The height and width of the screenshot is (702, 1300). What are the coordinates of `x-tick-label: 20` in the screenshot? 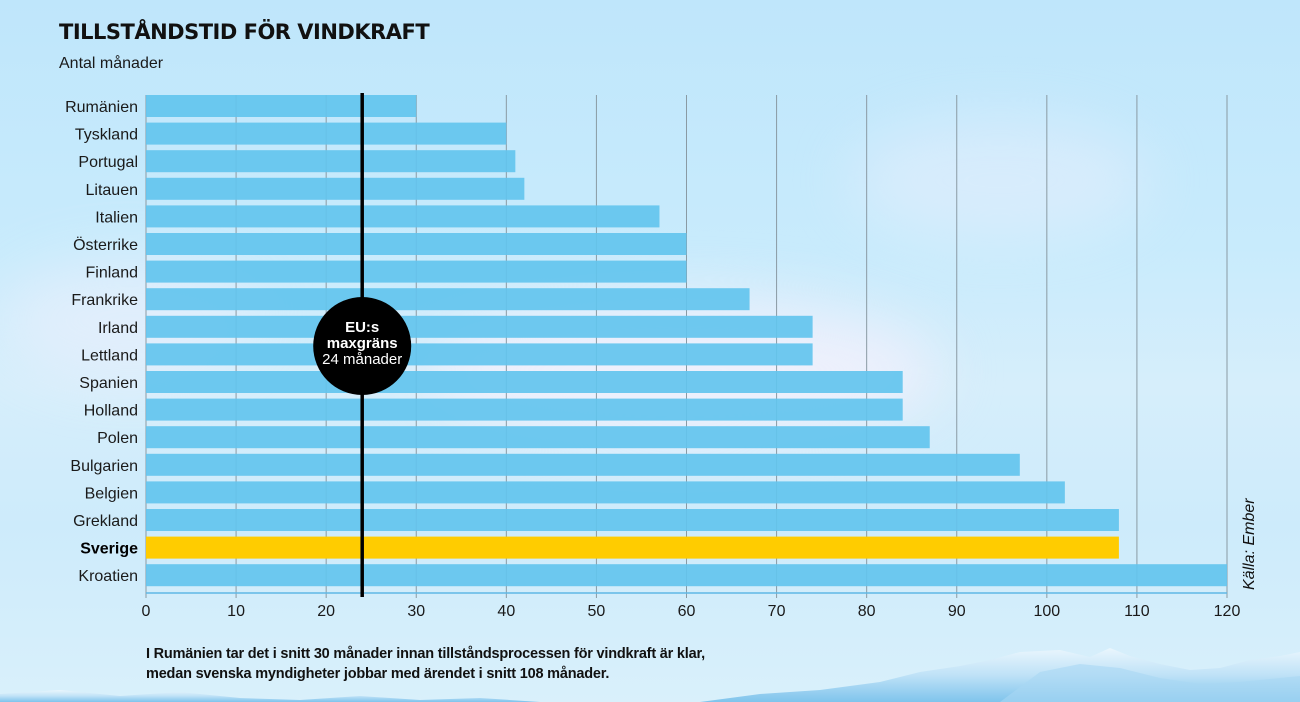 It's located at (326, 611).